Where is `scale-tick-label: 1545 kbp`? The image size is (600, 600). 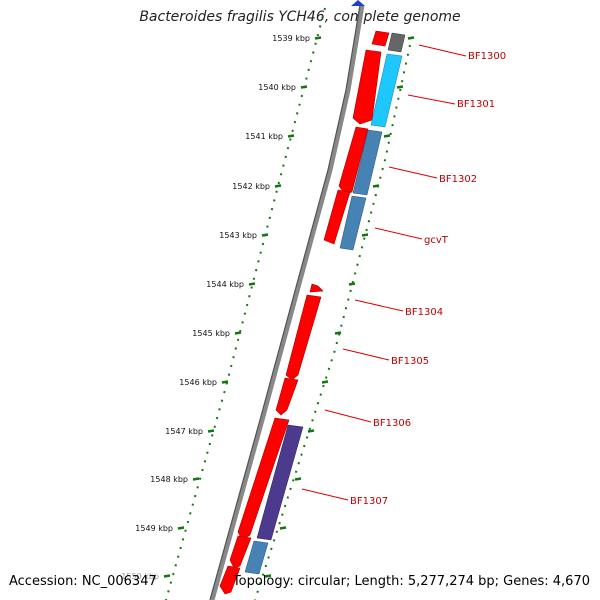 scale-tick-label: 1545 kbp is located at coordinates (211, 333).